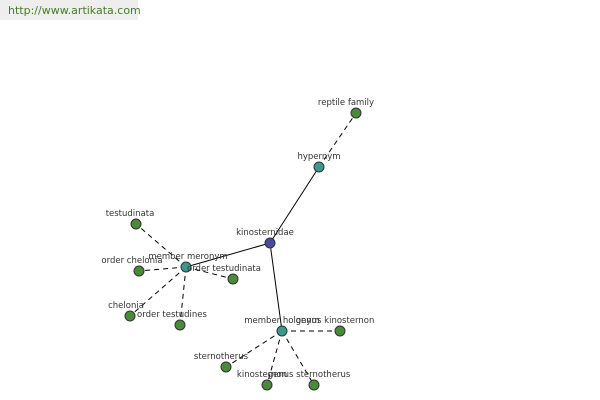  Describe the element at coordinates (131, 261) in the screenshot. I see `node-label: order chelonia` at that location.